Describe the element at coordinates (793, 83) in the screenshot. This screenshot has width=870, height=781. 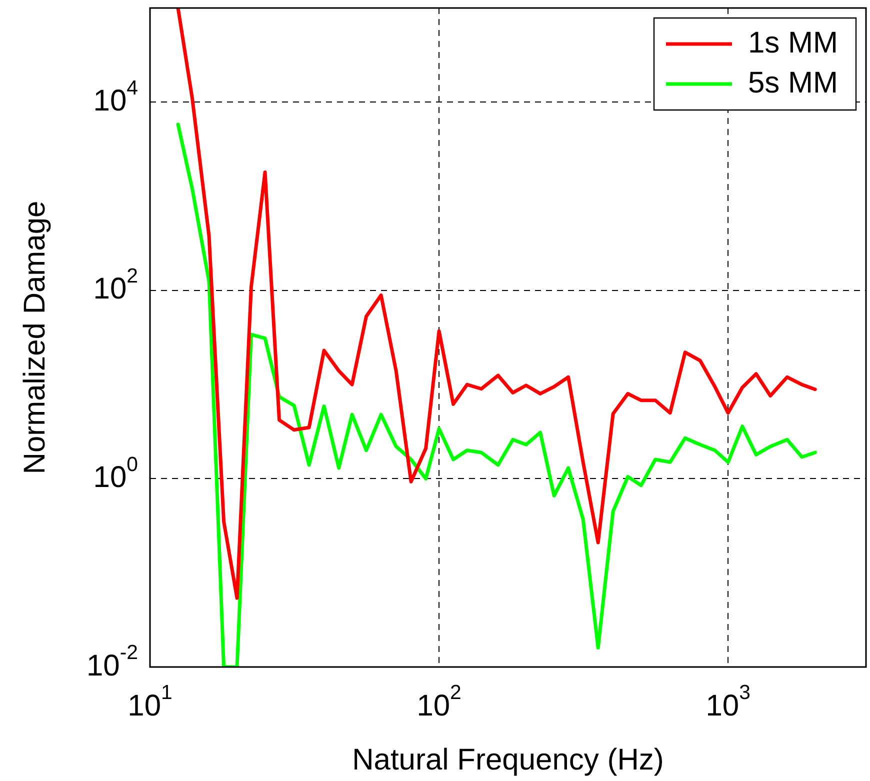
I see `legend-label: 5s MM` at that location.